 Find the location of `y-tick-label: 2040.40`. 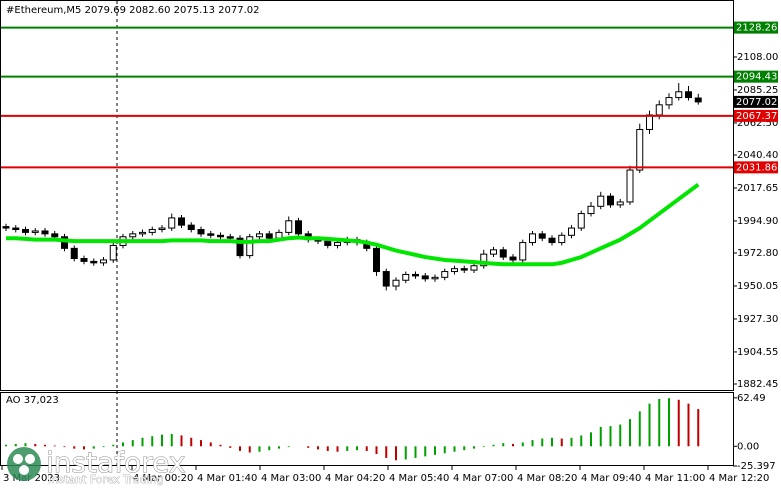

y-tick-label: 2040.40 is located at coordinates (757, 155).